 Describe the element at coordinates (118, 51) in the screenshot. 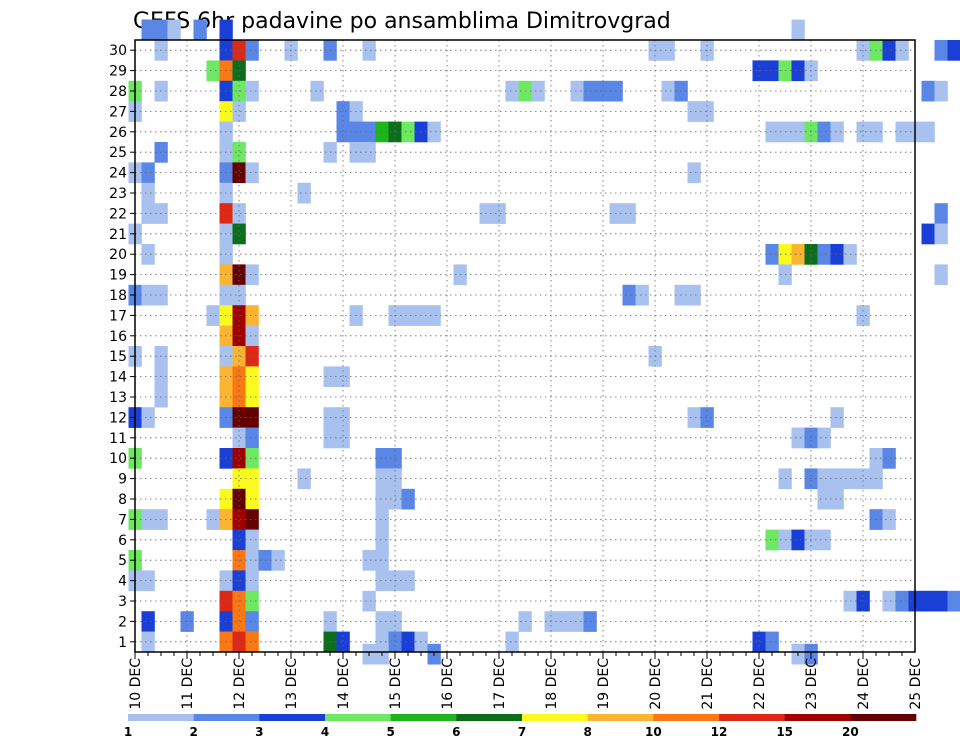

I see `y-tick-label: 30` at that location.